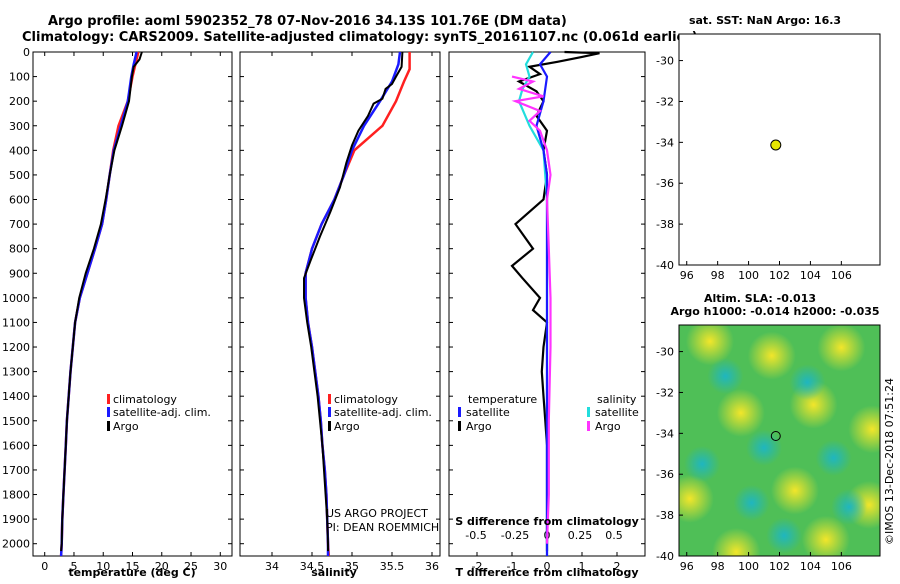 This screenshot has width=900, height=584. Describe the element at coordinates (73, 566) in the screenshot. I see `x-tick-label: 5` at that location.